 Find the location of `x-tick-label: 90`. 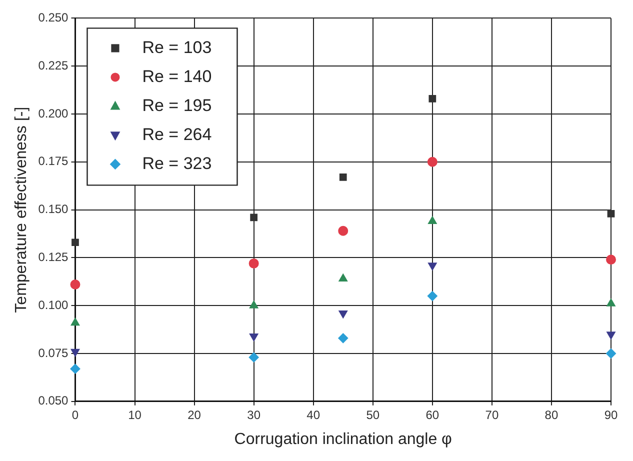

x-tick-label: 90 is located at coordinates (611, 415).